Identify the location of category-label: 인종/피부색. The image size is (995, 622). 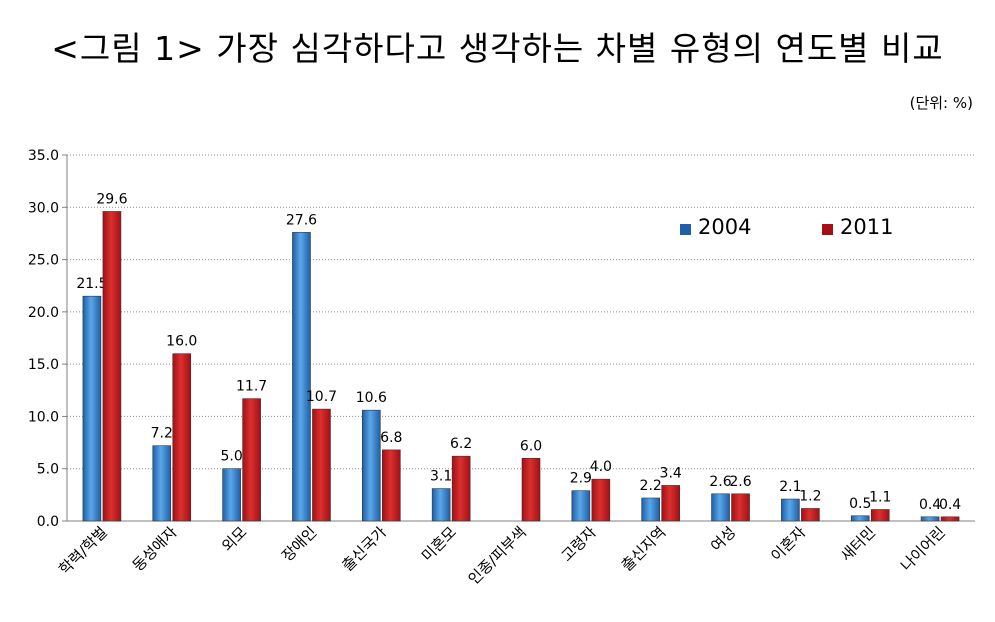
(497, 555).